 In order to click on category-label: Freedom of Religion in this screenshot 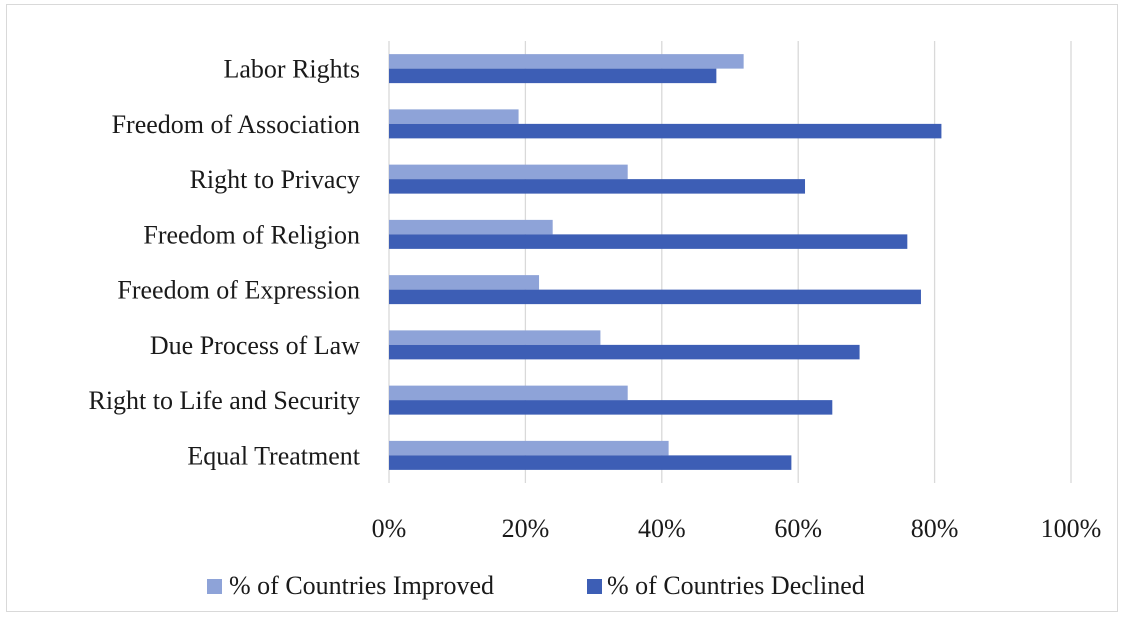, I will do `click(251, 234)`.